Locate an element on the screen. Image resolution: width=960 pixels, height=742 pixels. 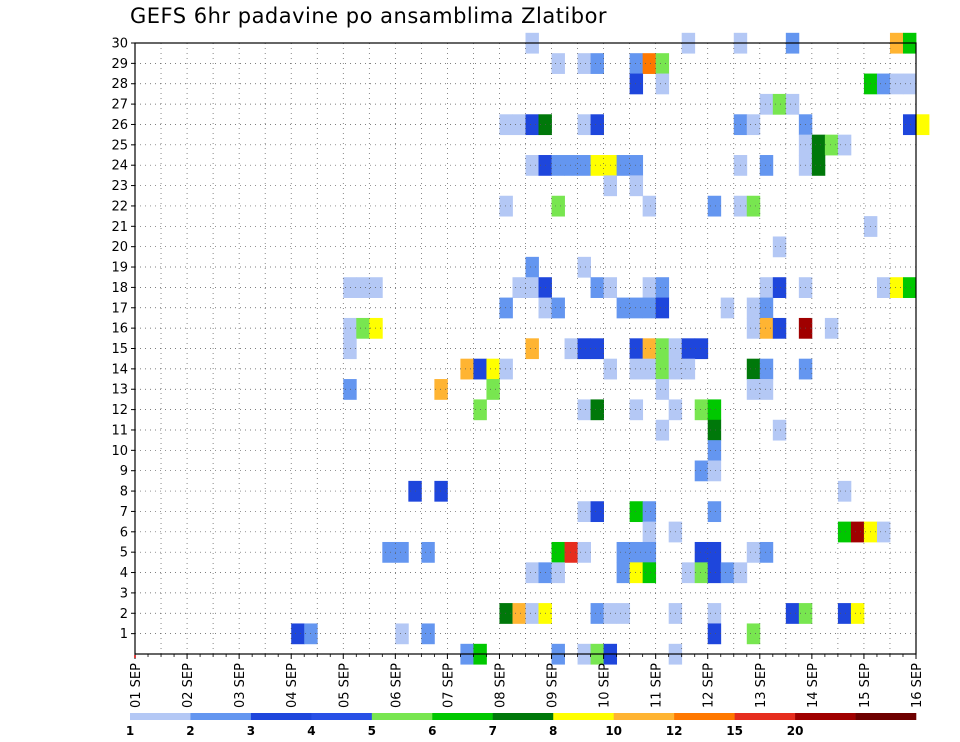
y-tick-label: 6 is located at coordinates (124, 532).